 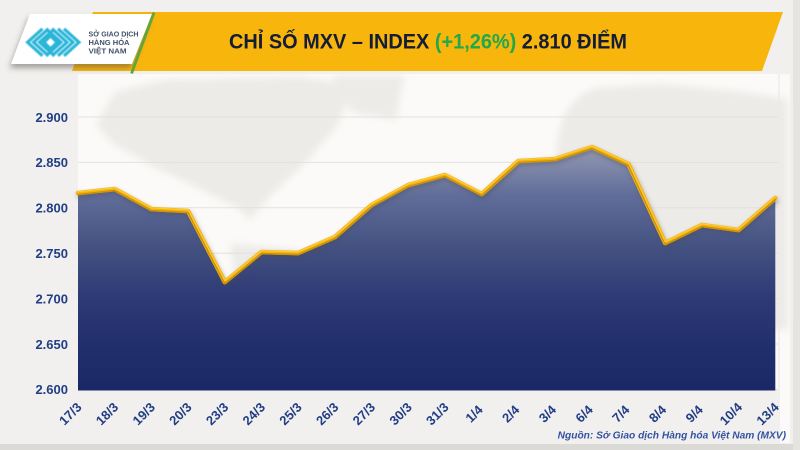 I want to click on svg-text: 2.650, so click(x=51, y=344).